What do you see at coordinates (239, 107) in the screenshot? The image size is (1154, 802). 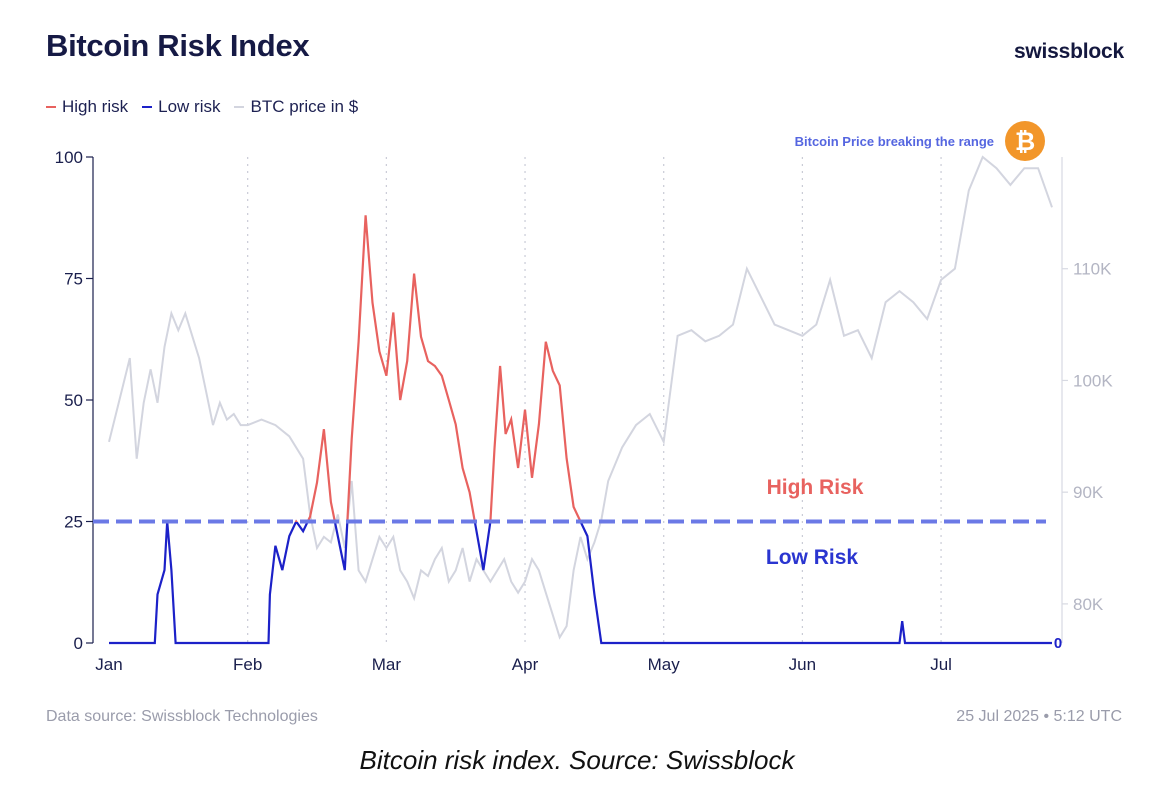 I see `legend-swatch-btc-price` at bounding box center [239, 107].